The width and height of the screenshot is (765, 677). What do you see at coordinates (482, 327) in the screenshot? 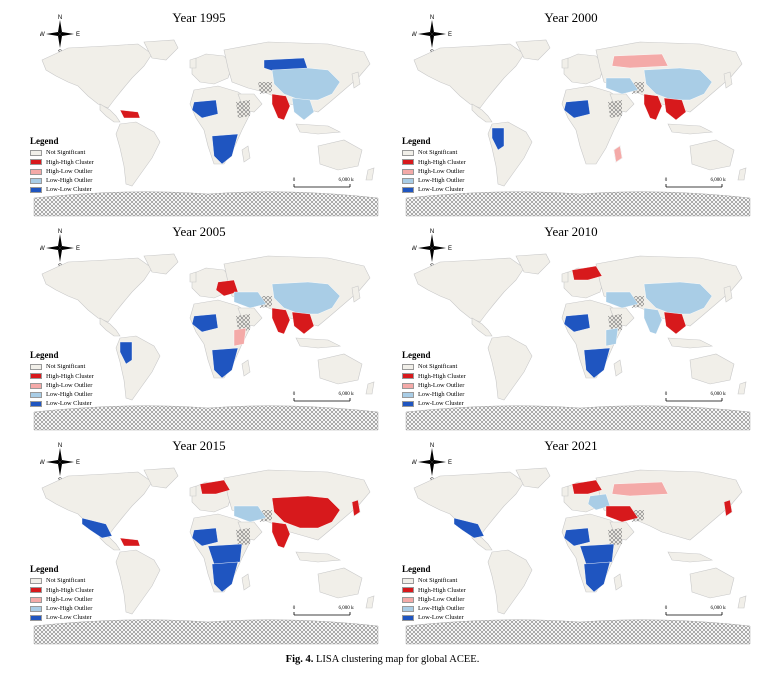
I see `land-central-america` at bounding box center [482, 327].